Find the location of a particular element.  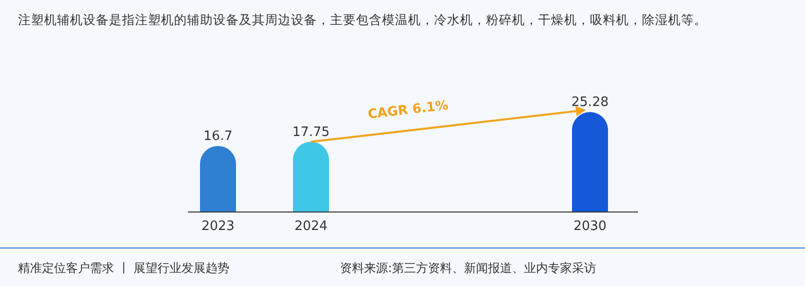

chart-title: 注塑机辅机设备是指注塑机的辅助设备及其周边设备，主要包含模温机，冷水机，粉碎机，干燥机，吸料机，除湿机等。 is located at coordinates (362, 19).